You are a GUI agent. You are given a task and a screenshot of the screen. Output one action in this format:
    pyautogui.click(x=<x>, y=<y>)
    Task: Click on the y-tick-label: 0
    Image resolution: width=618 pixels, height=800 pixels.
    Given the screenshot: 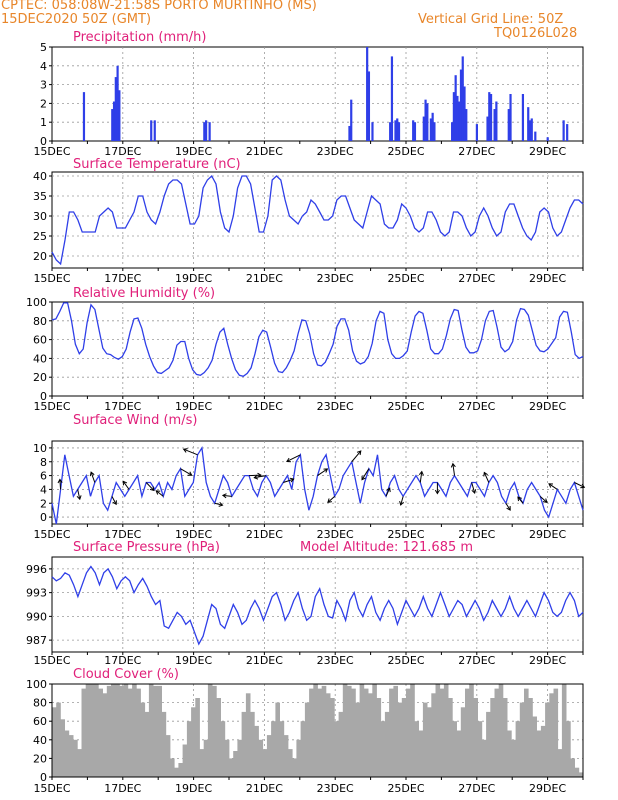 What is the action you would take?
    pyautogui.click(x=43, y=396)
    